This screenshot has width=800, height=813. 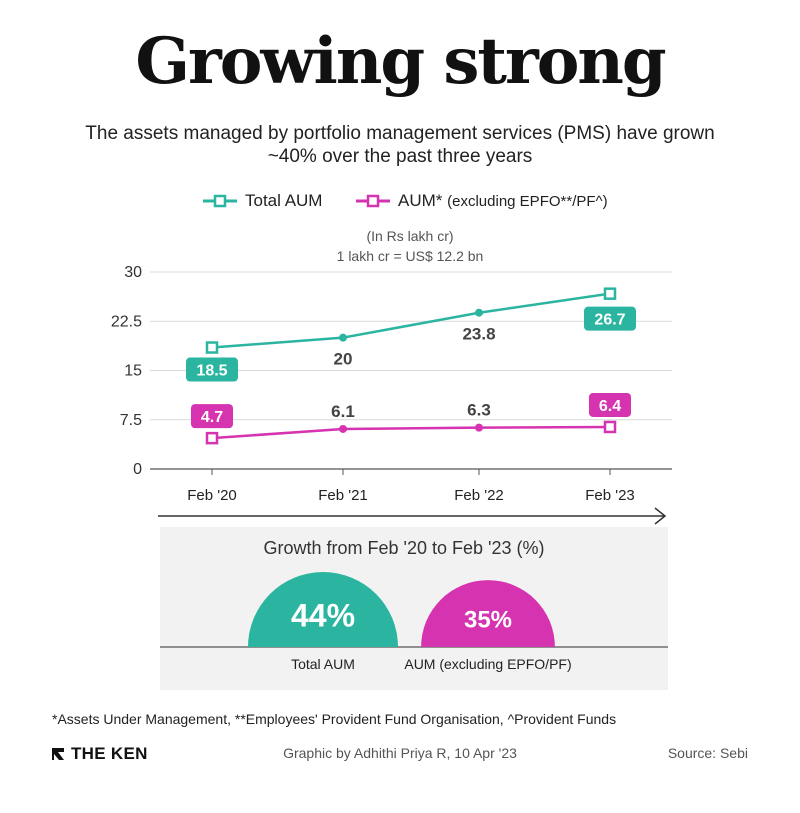 I want to click on brand-name: THE KEN, so click(x=109, y=753).